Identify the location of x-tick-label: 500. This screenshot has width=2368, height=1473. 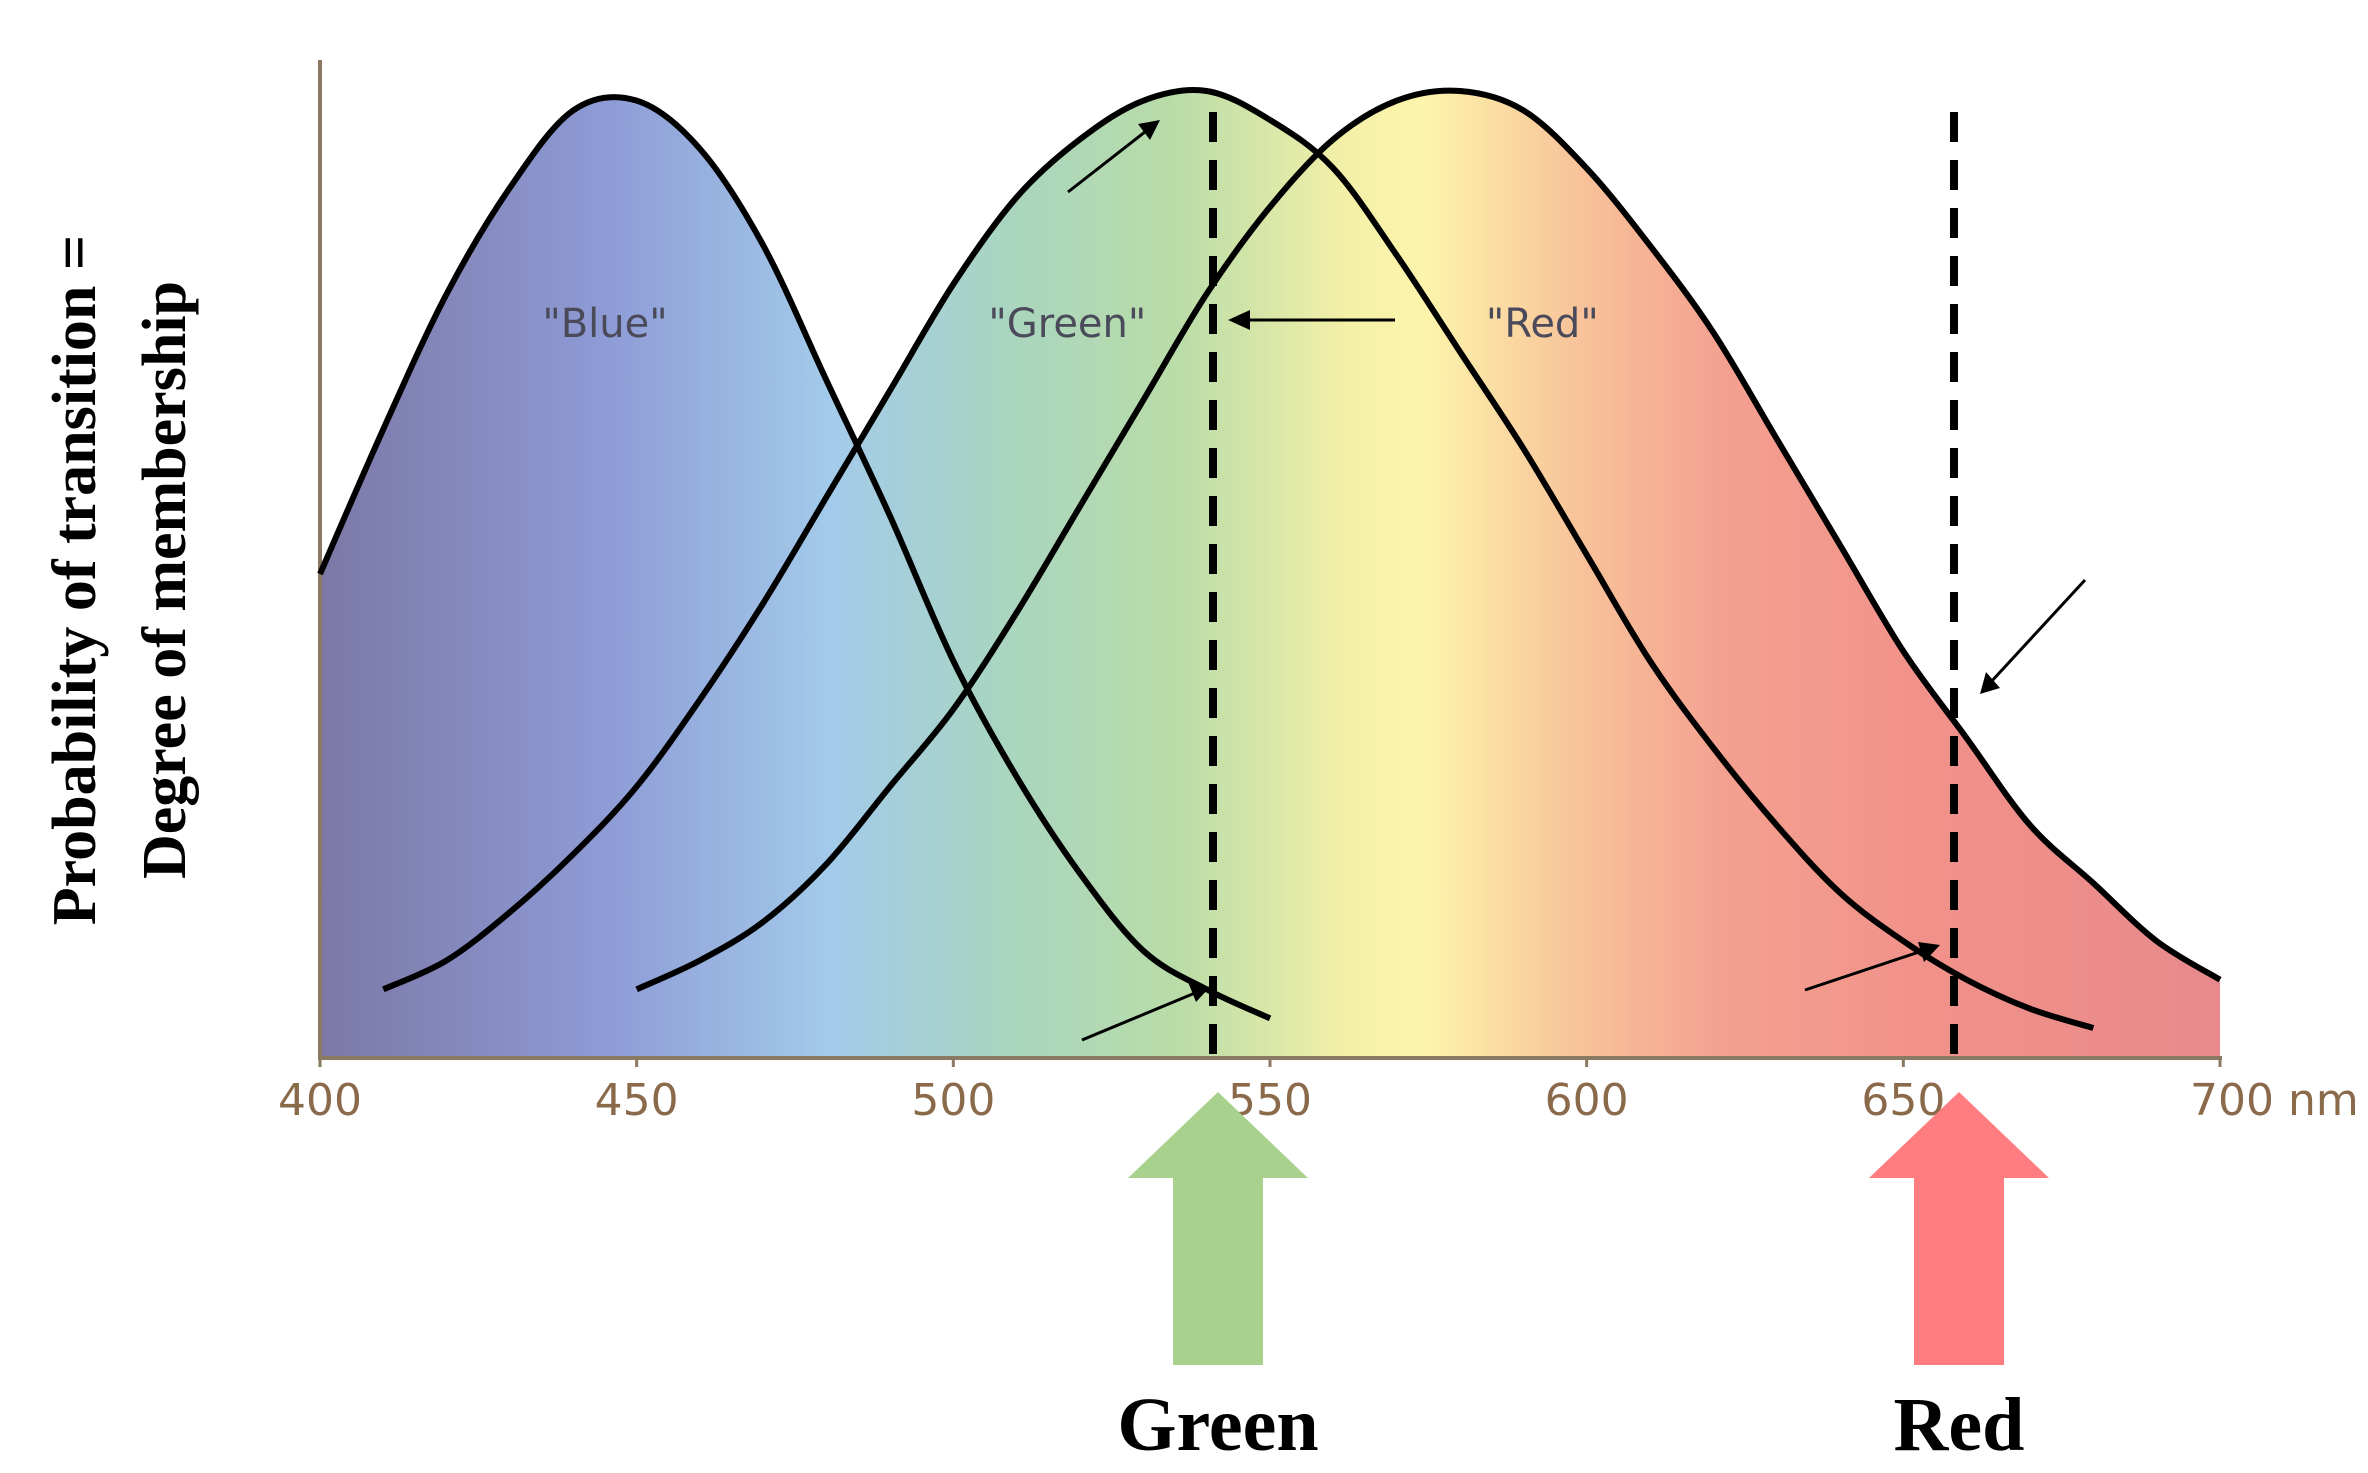
(953, 1100).